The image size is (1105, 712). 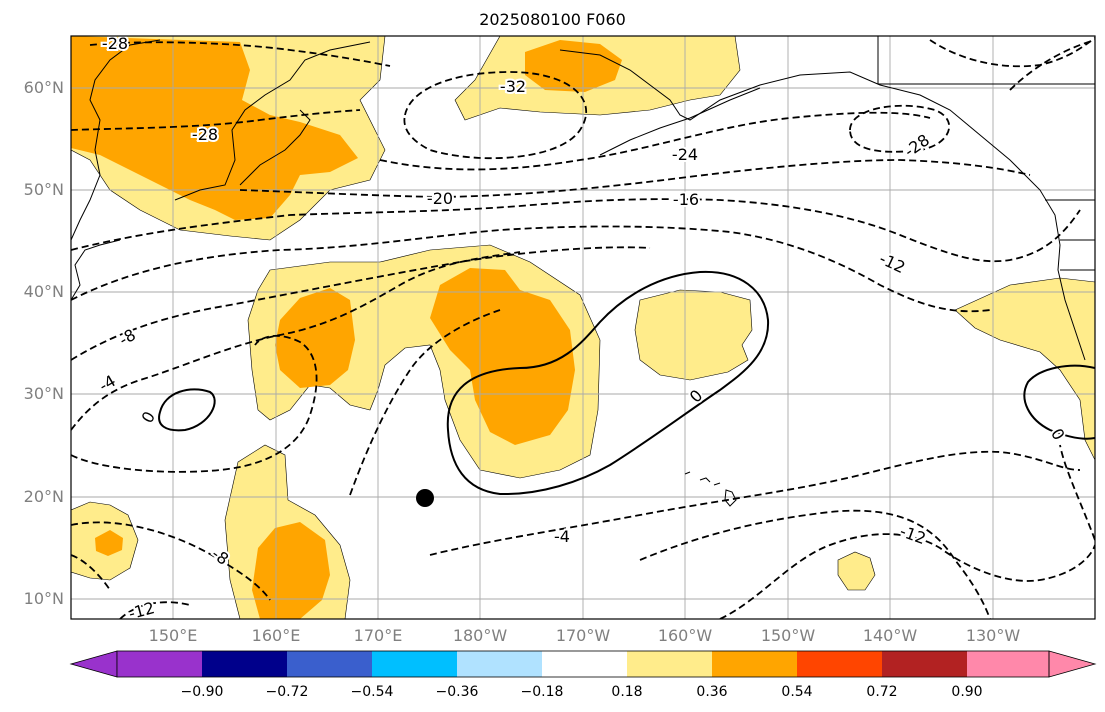 What do you see at coordinates (513, 86) in the screenshot?
I see `contour-label: -32` at bounding box center [513, 86].